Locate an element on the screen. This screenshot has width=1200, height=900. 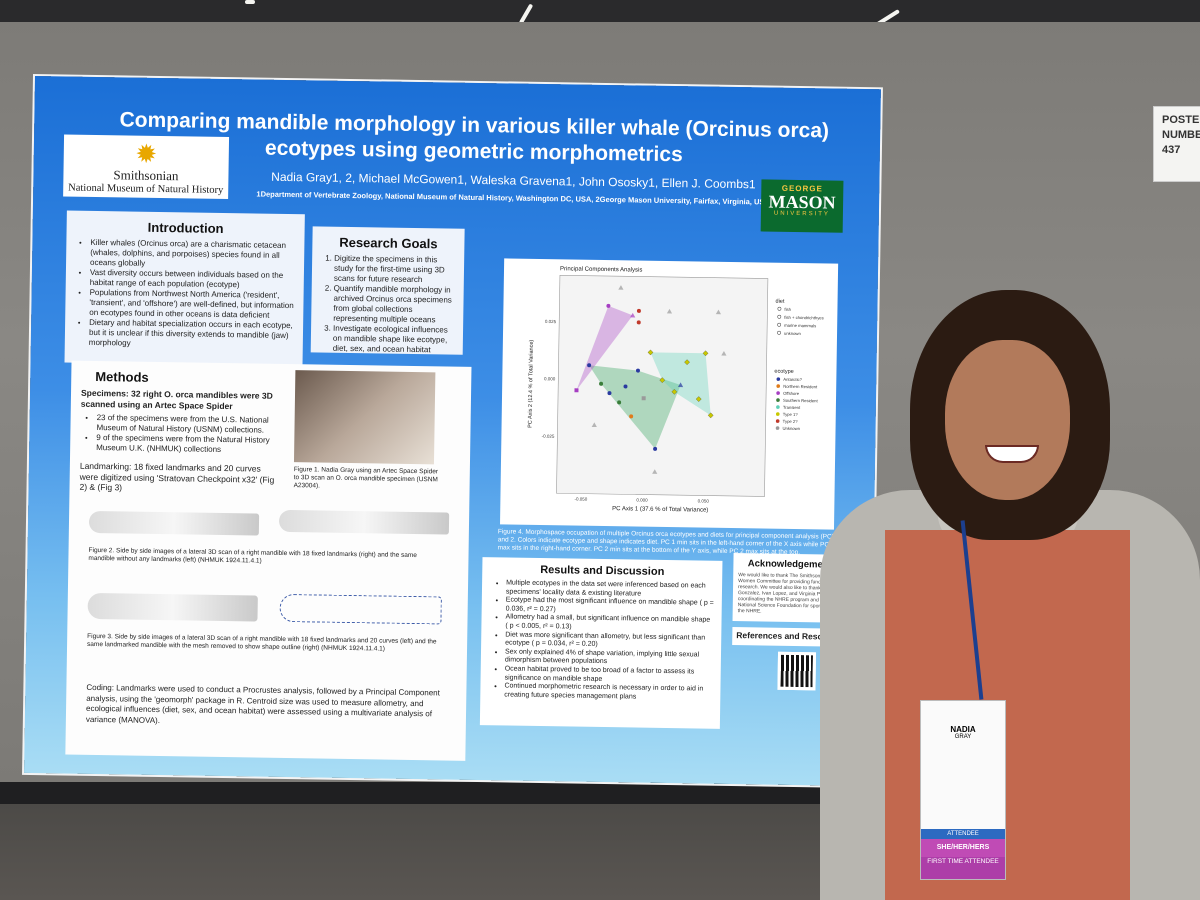
legend-ecotype-entry: Type 2? is located at coordinates (791, 421).